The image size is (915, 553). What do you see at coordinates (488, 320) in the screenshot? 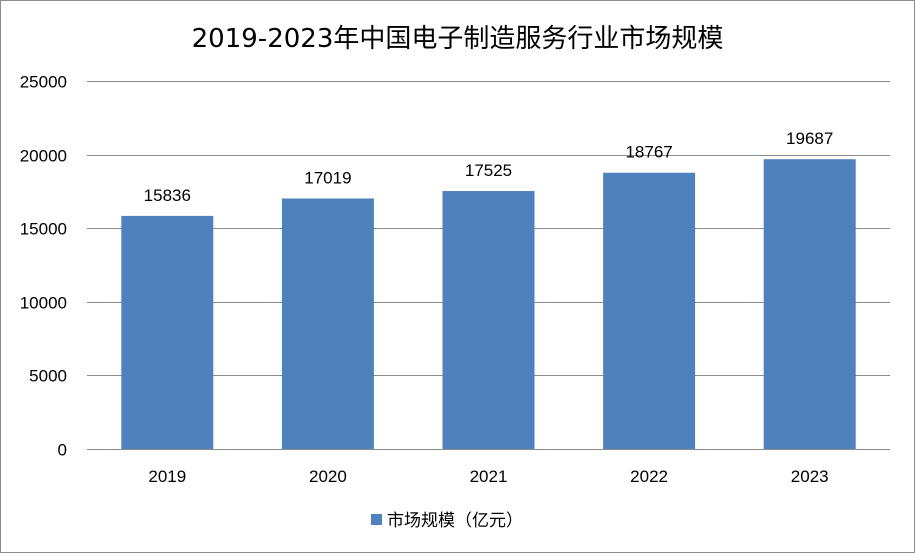
I see `bar-2021` at bounding box center [488, 320].